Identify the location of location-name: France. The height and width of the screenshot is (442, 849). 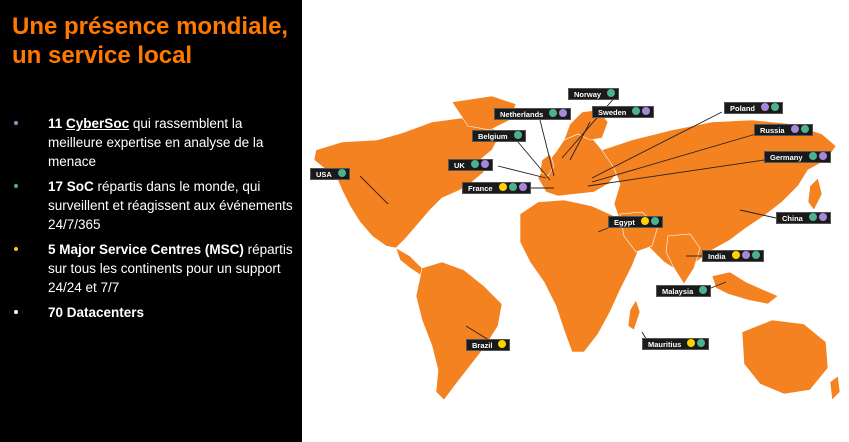
(480, 188).